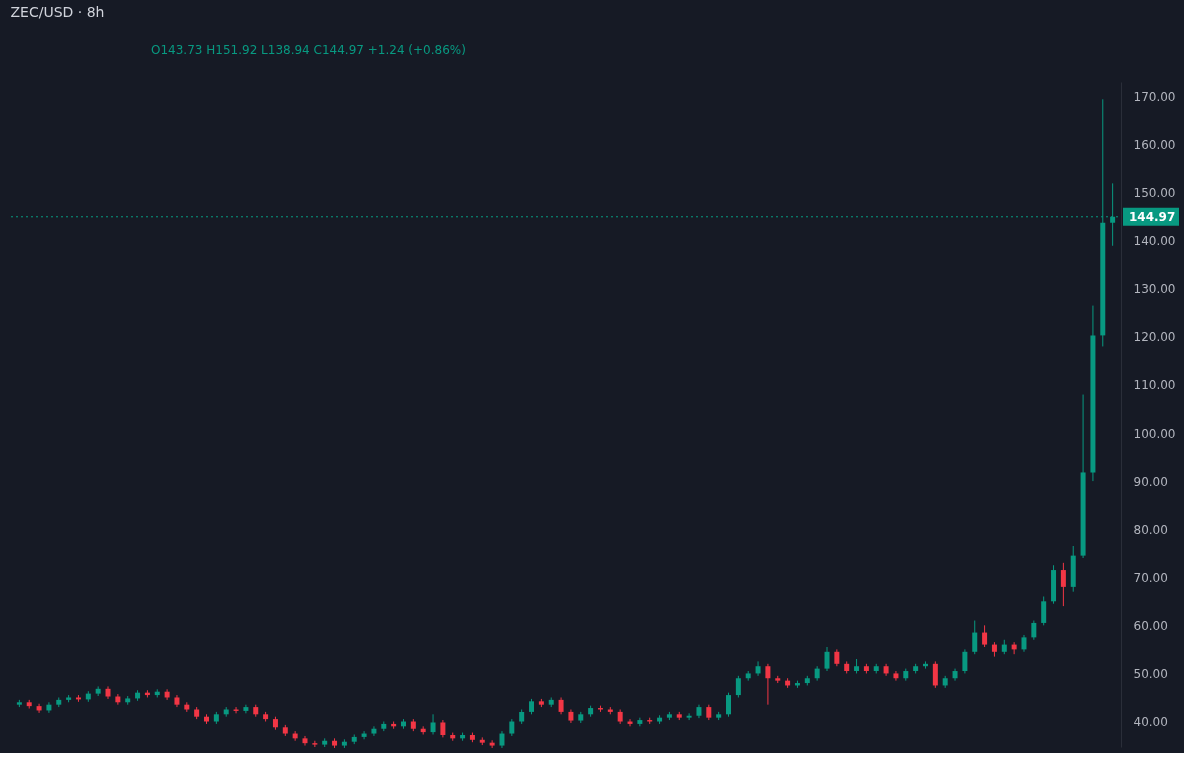 This screenshot has height=773, width=1199. Describe the element at coordinates (1154, 193) in the screenshot. I see `y-tick-label: 150.00` at that location.